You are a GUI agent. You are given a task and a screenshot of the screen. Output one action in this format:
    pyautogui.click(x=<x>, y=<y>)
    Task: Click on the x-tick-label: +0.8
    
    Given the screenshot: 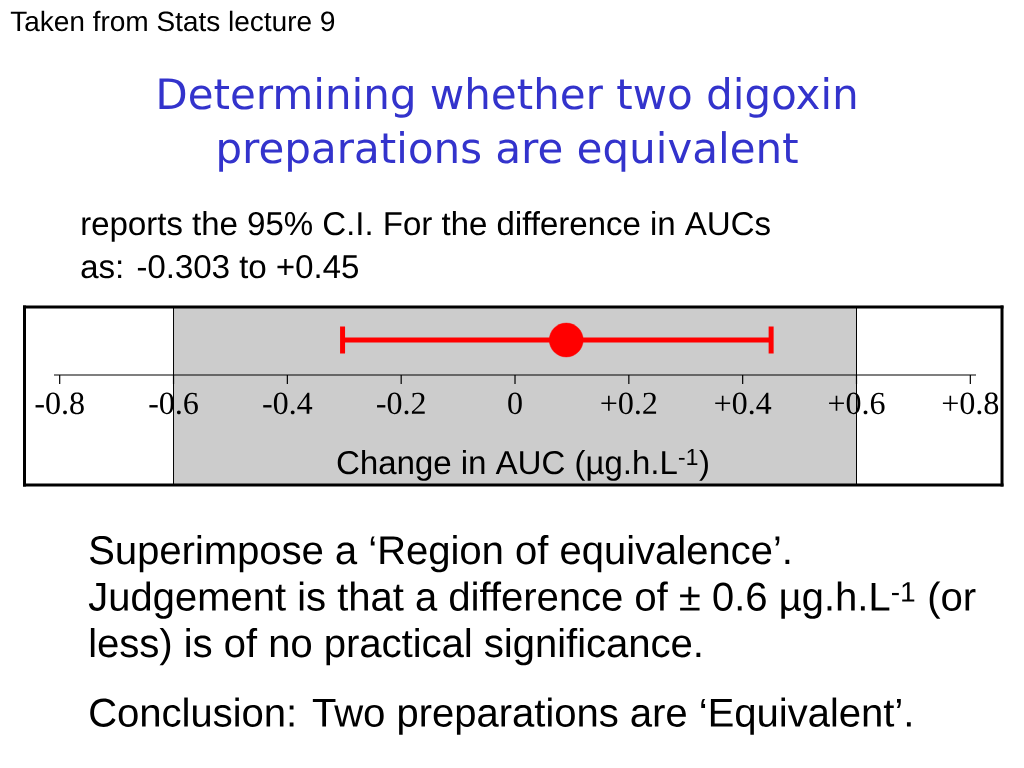 What is the action you would take?
    pyautogui.click(x=970, y=403)
    